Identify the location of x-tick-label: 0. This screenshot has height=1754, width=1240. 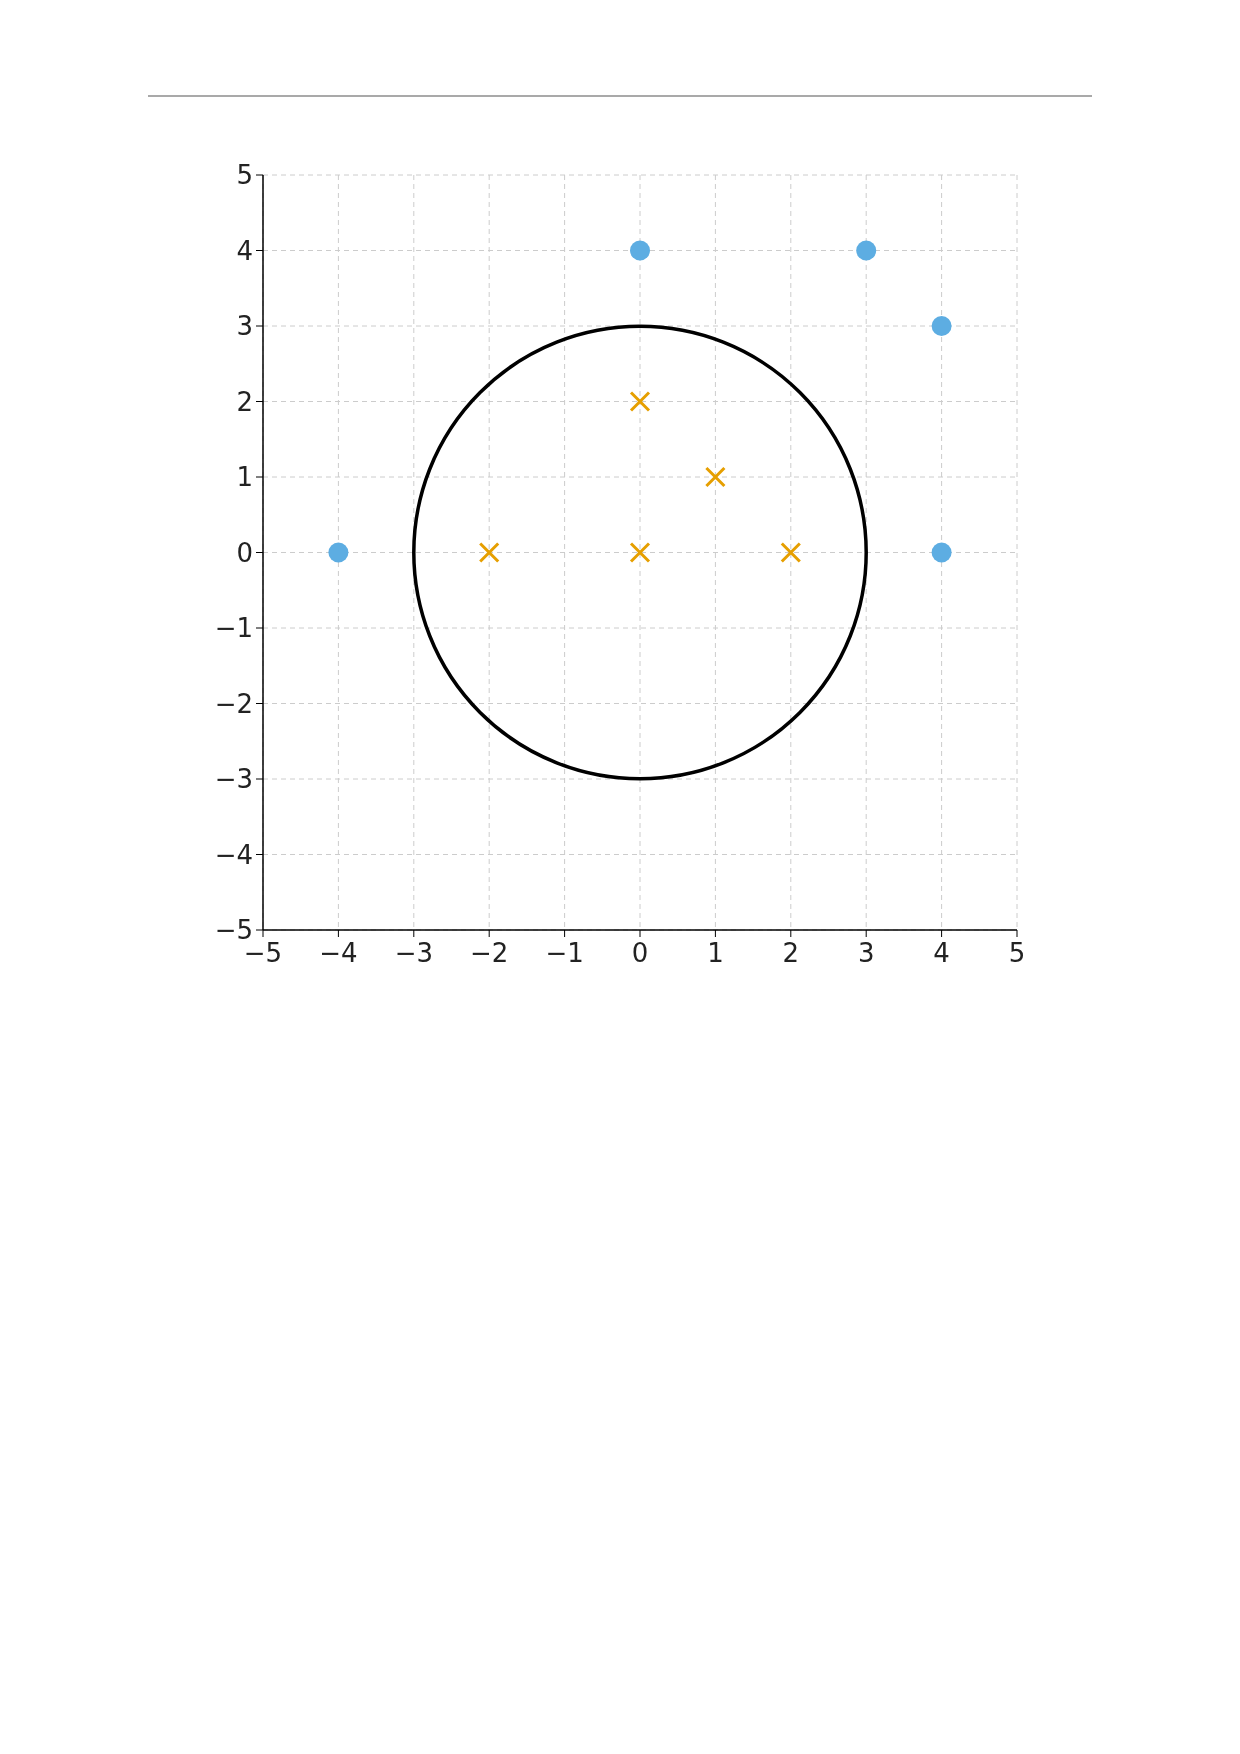
(640, 953).